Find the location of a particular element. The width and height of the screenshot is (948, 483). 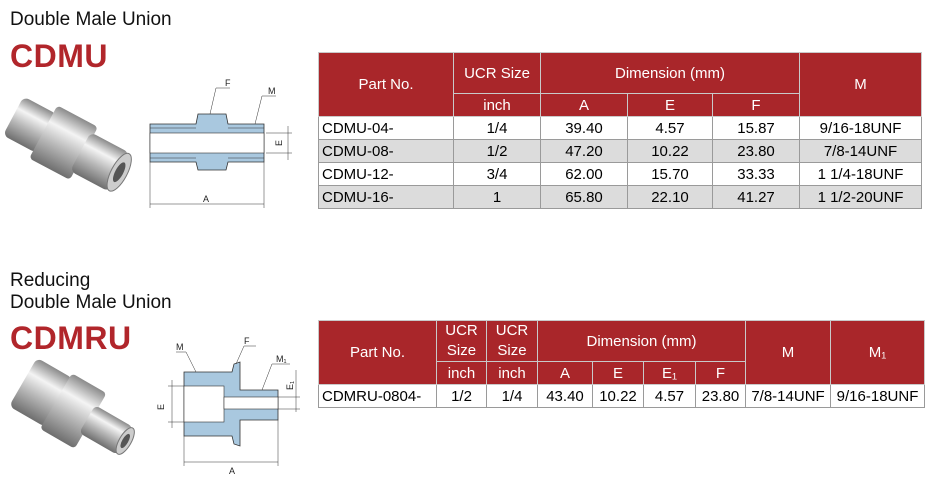

table-cell: 1 is located at coordinates (497, 197).